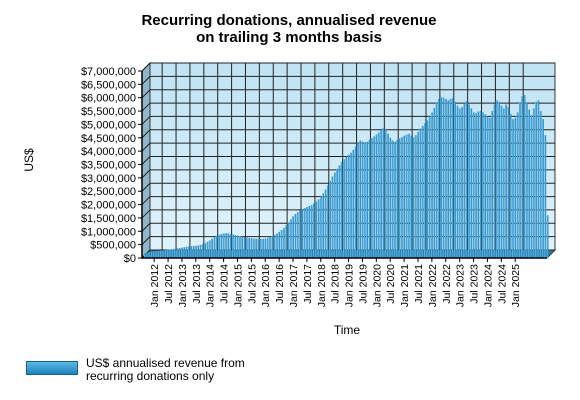 This screenshot has width=580, height=400. I want to click on x-tick-label: Jan 2015, so click(239, 285).